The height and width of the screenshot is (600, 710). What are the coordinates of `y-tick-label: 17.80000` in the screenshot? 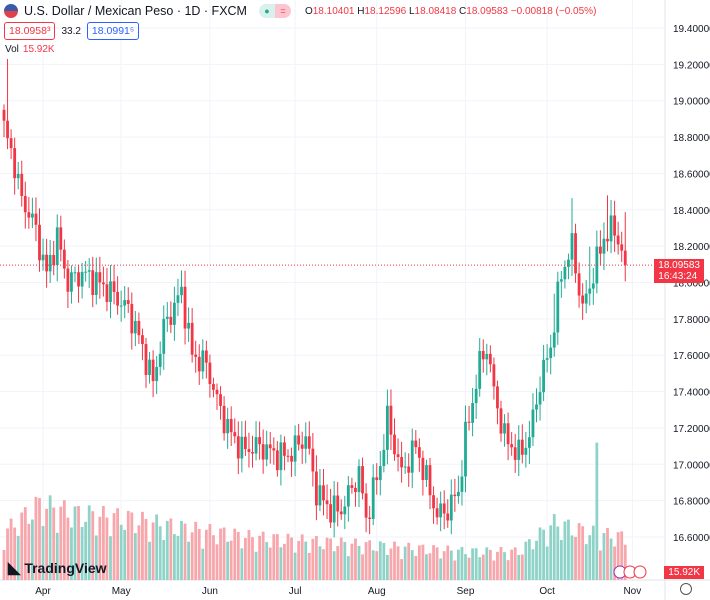 It's located at (691, 320).